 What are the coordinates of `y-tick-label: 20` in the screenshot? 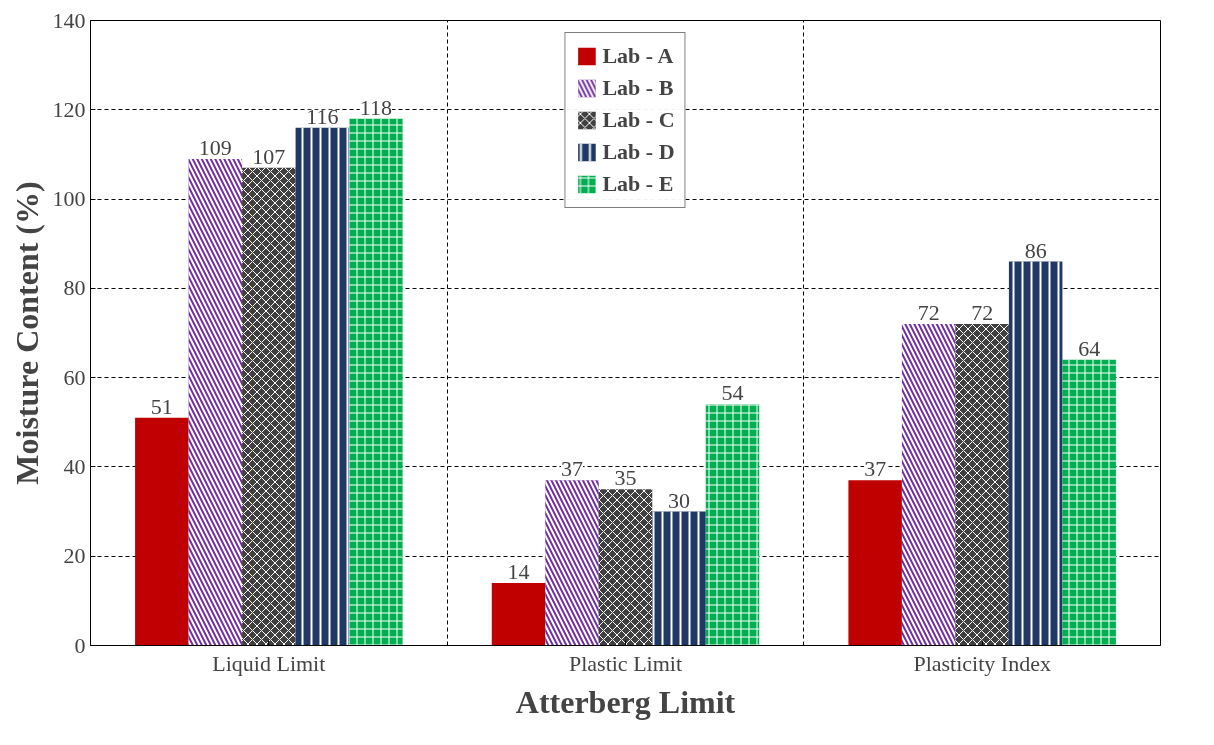 It's located at (74, 556).